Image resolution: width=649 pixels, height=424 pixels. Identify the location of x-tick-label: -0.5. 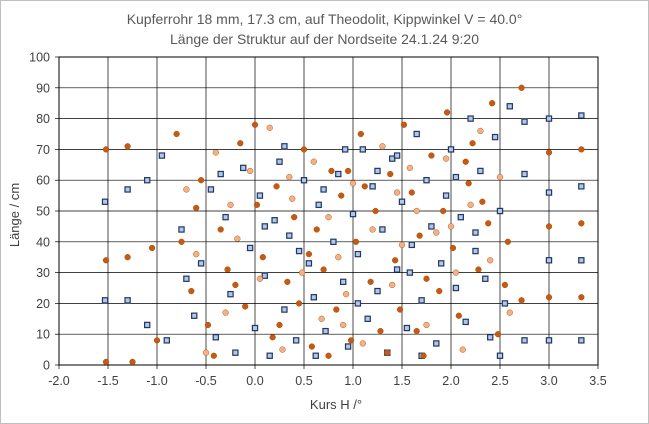
(206, 381).